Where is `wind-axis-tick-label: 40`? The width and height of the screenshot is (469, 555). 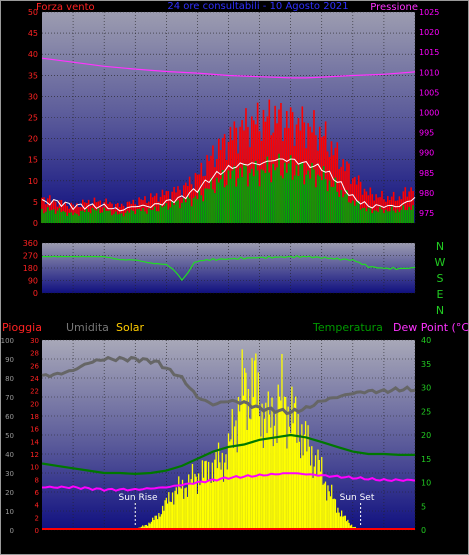 wind-axis-tick-label: 40 is located at coordinates (33, 54).